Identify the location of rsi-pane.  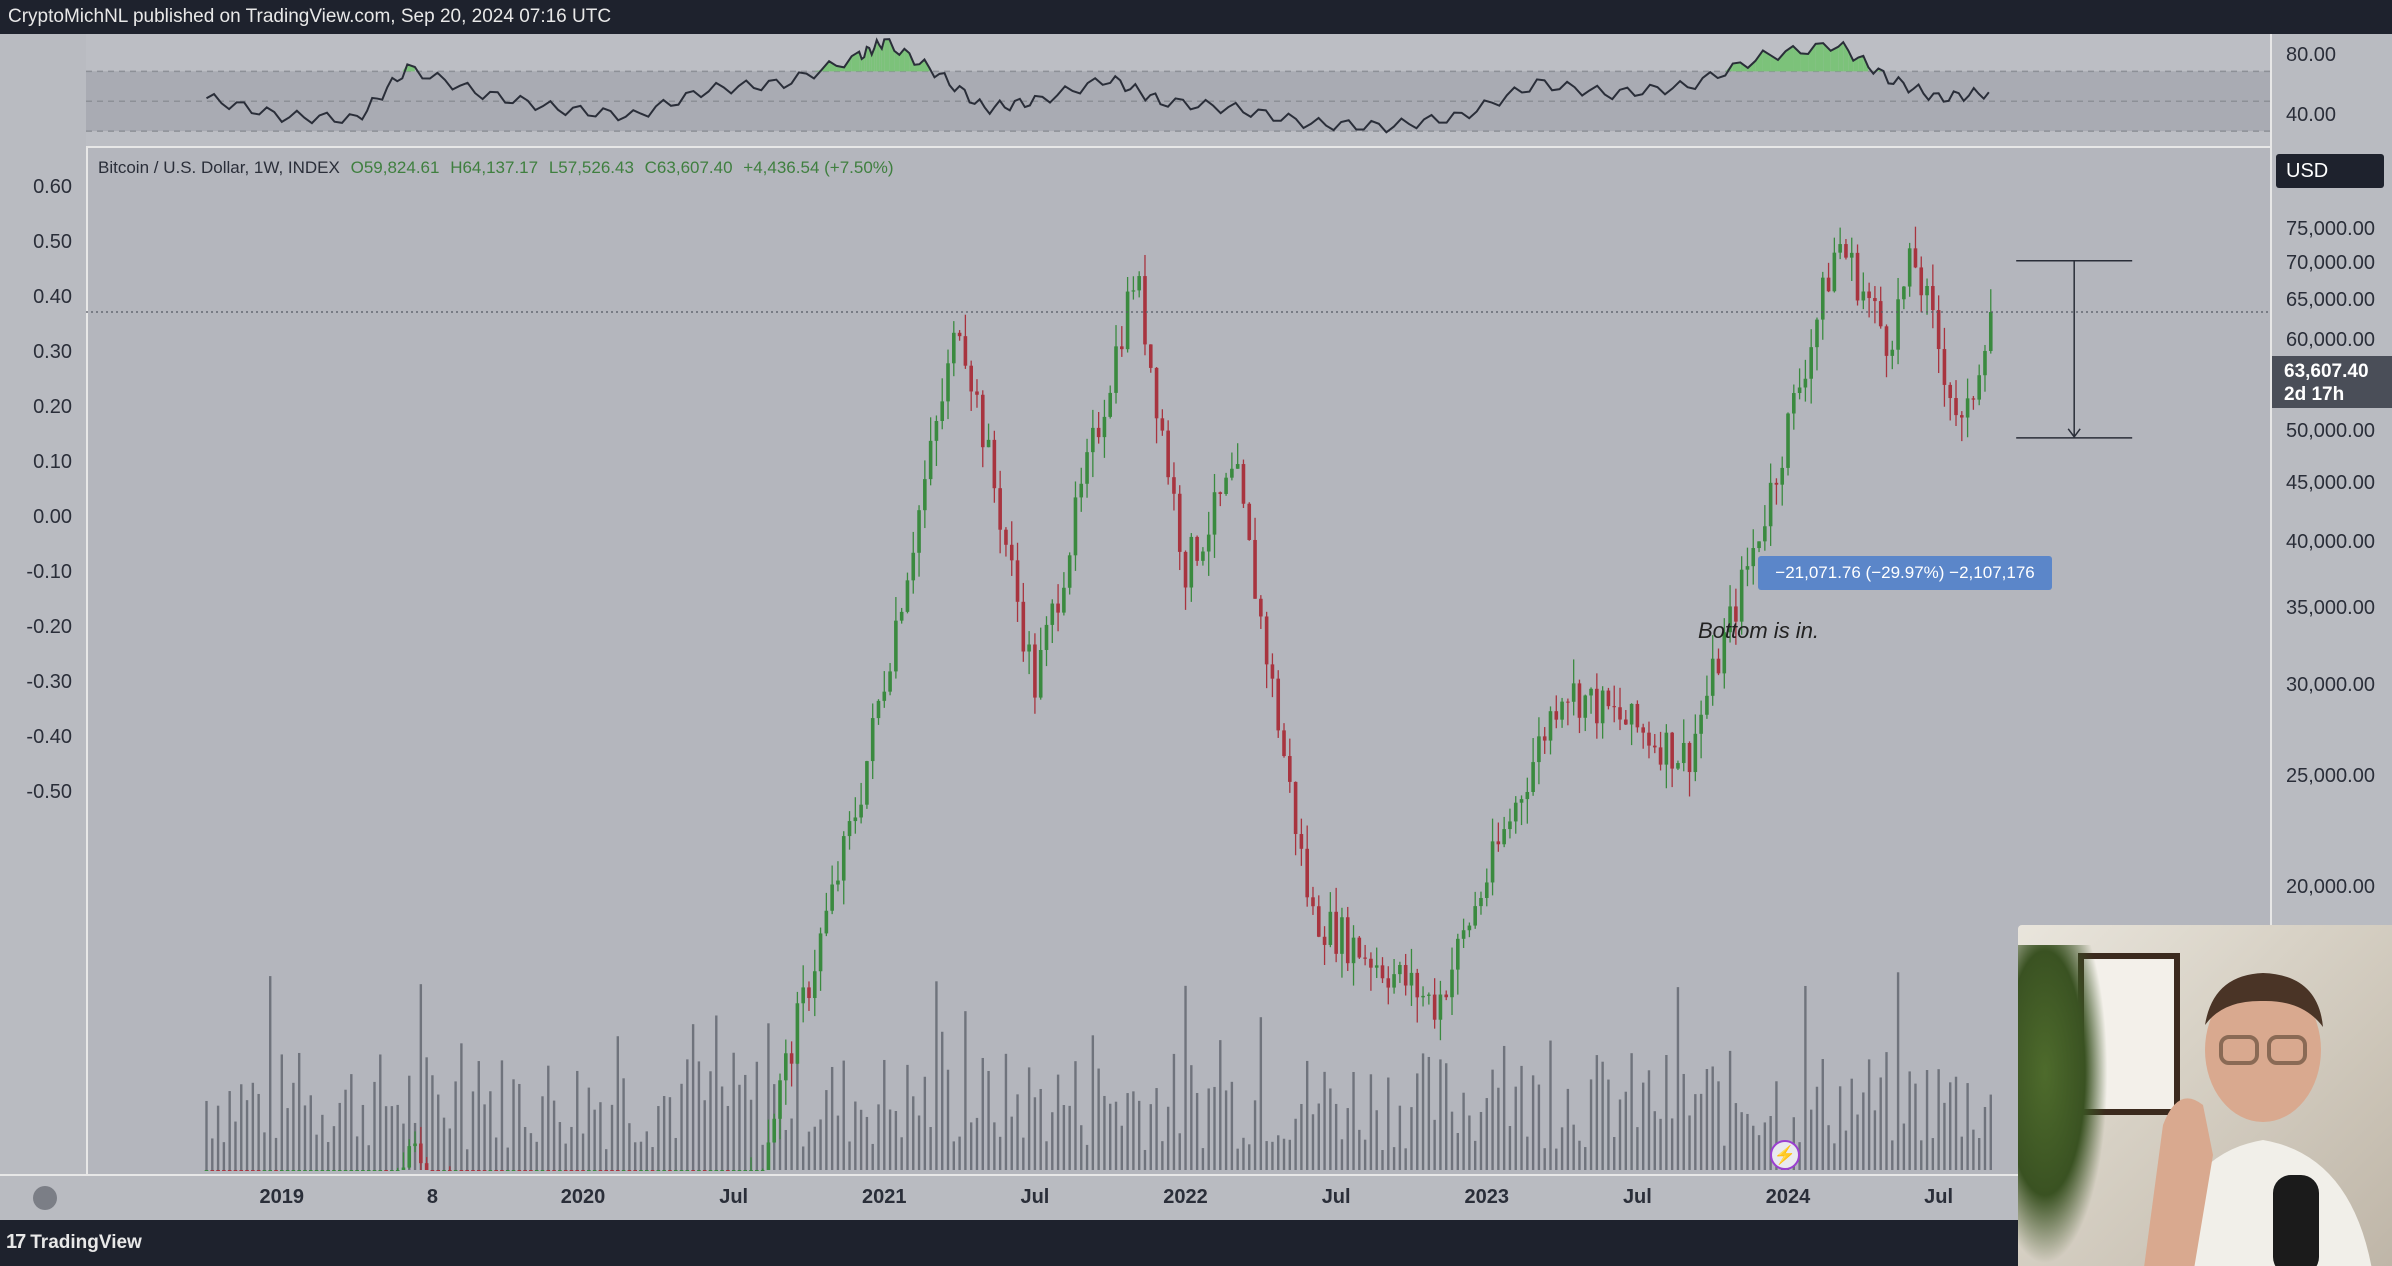
(1178, 91).